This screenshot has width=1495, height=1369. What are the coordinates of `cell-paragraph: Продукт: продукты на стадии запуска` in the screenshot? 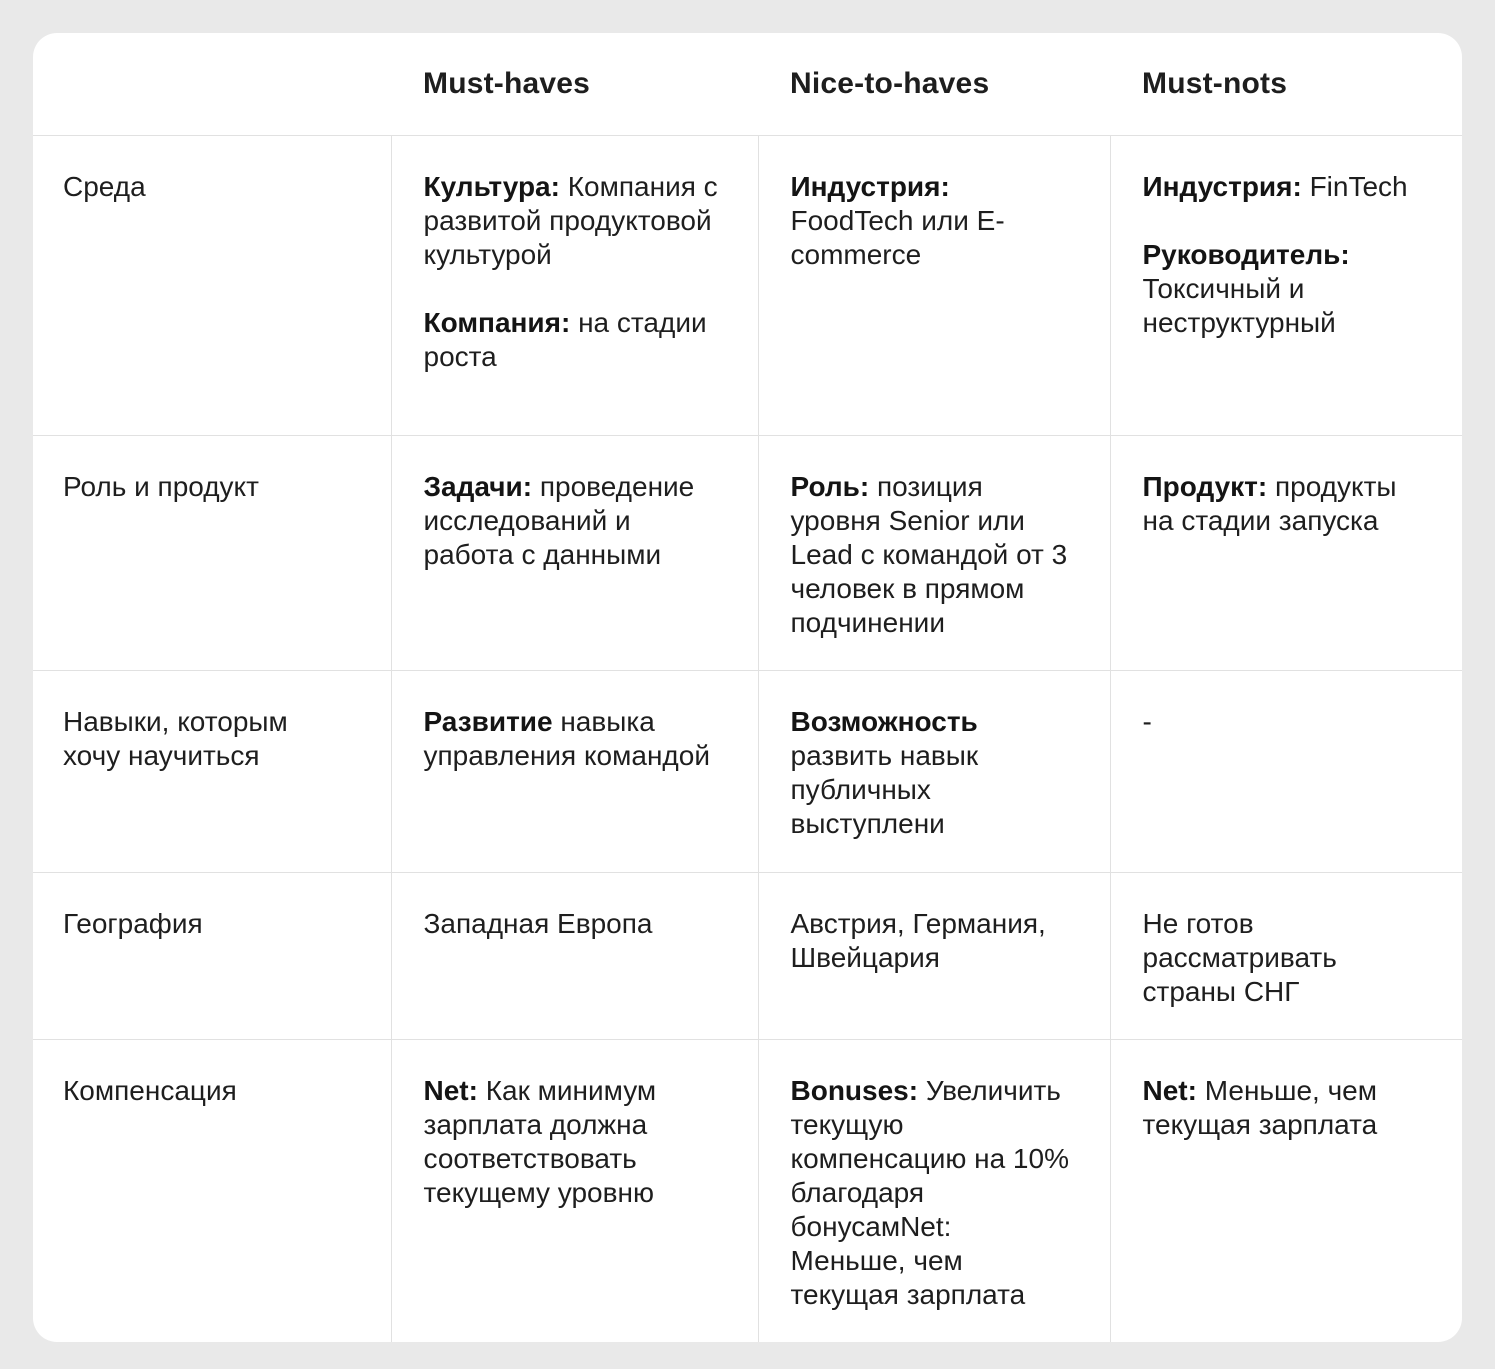 It's located at (1269, 503).